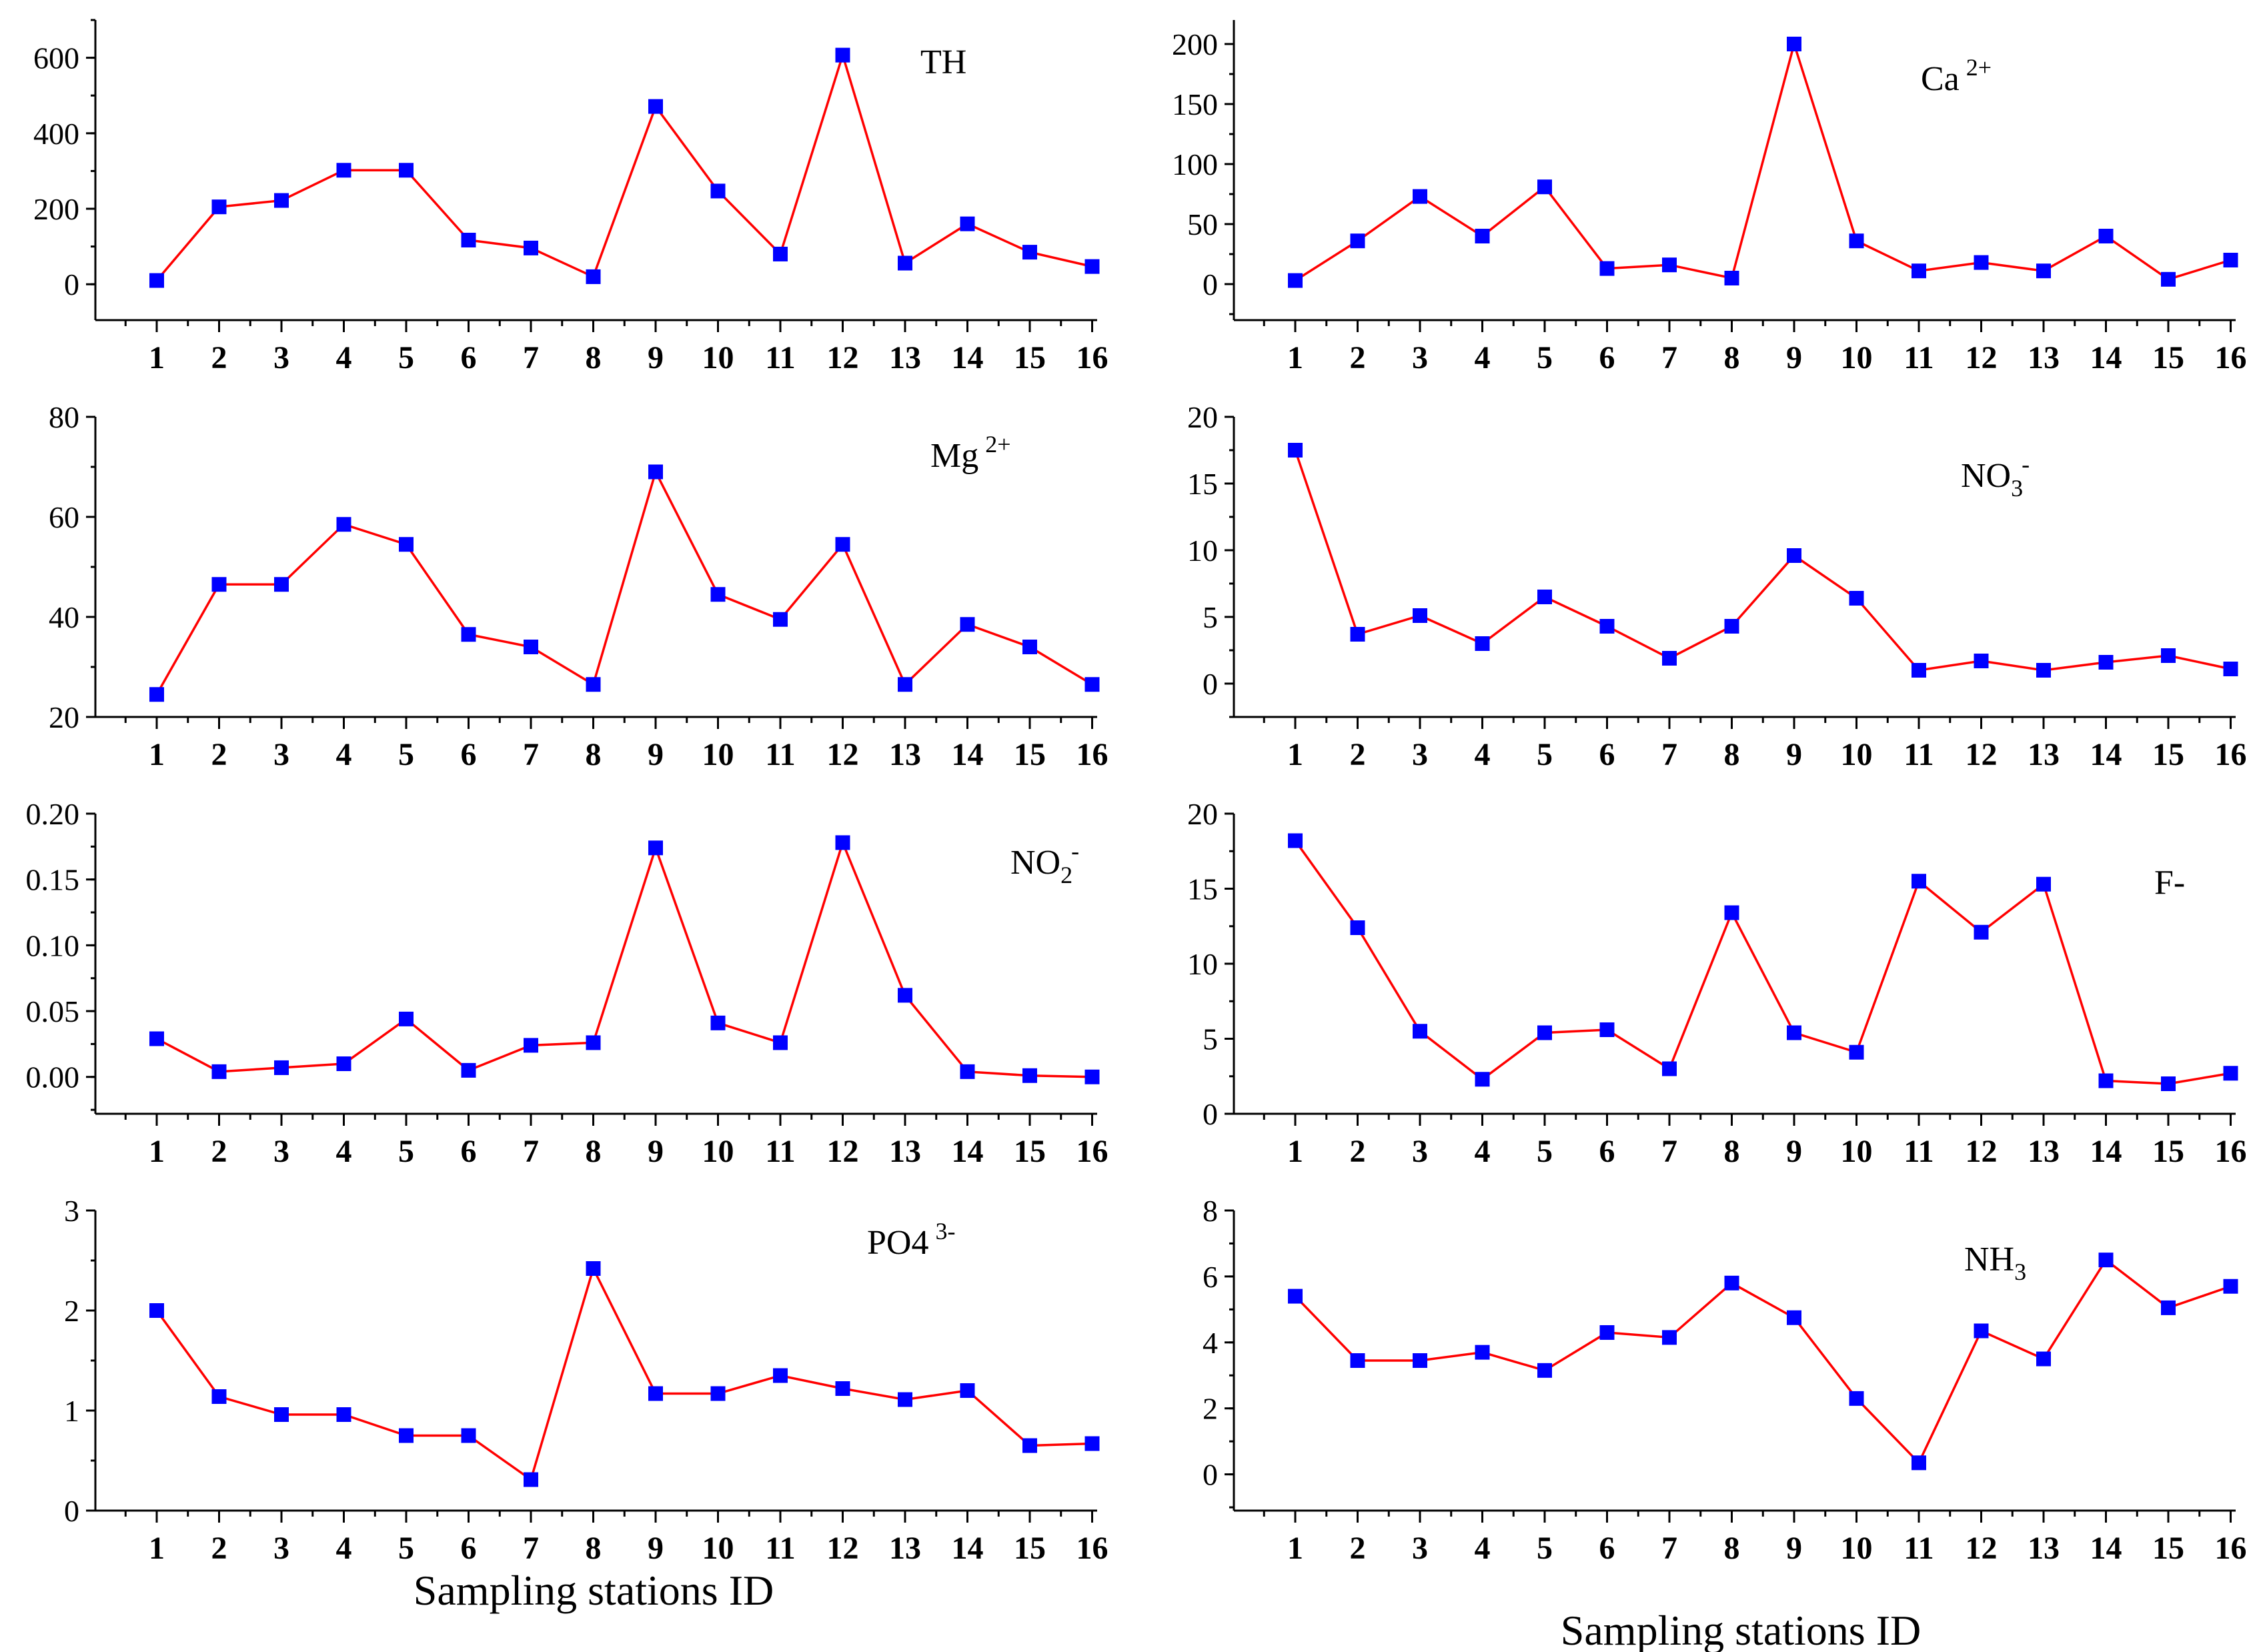 The height and width of the screenshot is (1652, 2265). Describe the element at coordinates (2106, 357) in the screenshot. I see `x-tick-label: 14` at that location.